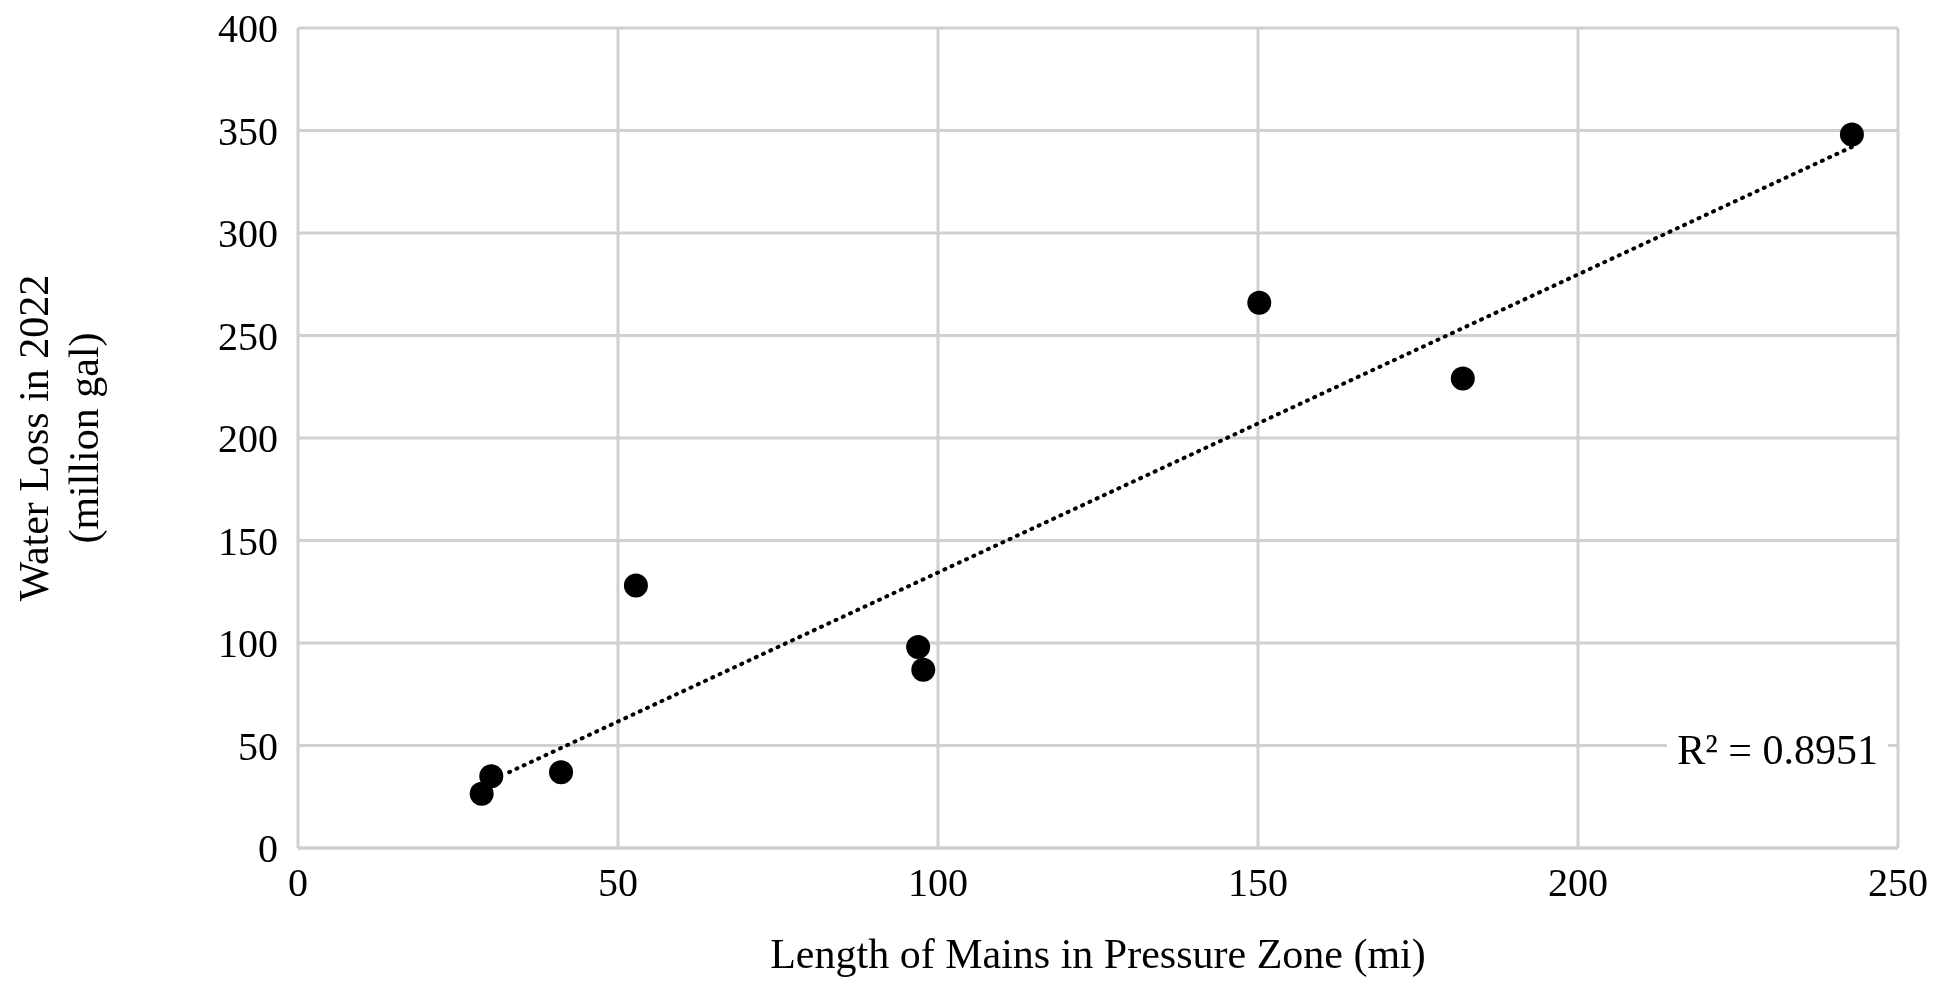  I want to click on y-tick-label: 100, so click(248, 644).